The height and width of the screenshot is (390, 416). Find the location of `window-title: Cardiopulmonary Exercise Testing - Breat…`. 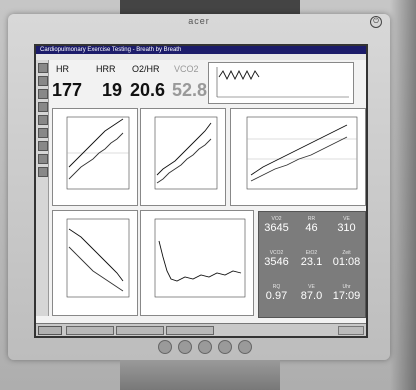

window-title: Cardiopulmonary Exercise Testing - Breat… is located at coordinates (201, 50).